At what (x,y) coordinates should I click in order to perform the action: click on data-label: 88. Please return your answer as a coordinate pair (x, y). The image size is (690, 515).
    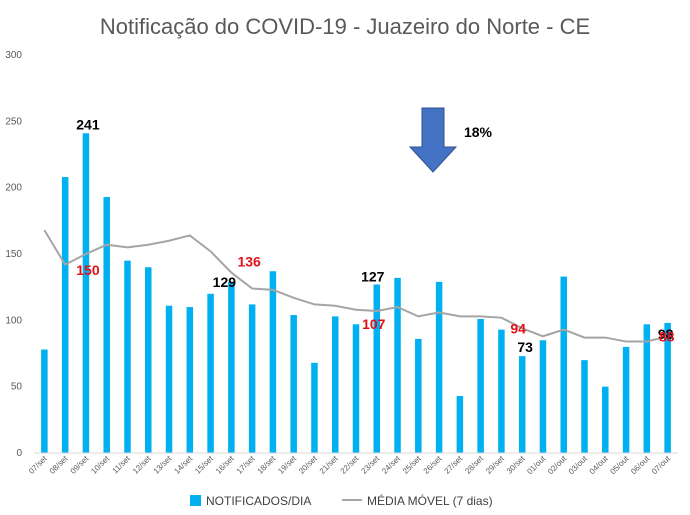
    Looking at the image, I should click on (667, 336).